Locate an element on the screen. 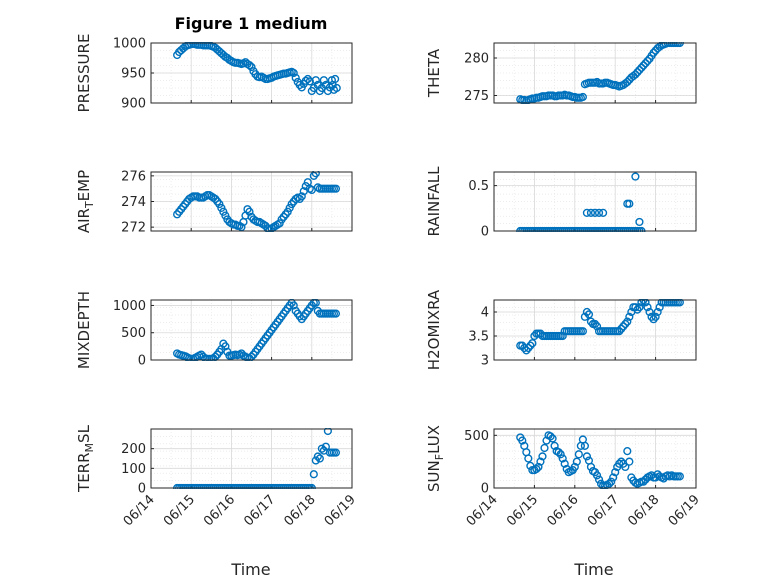 The height and width of the screenshot is (583, 778). y-axis-label: MIXDEPTH is located at coordinates (84, 330).